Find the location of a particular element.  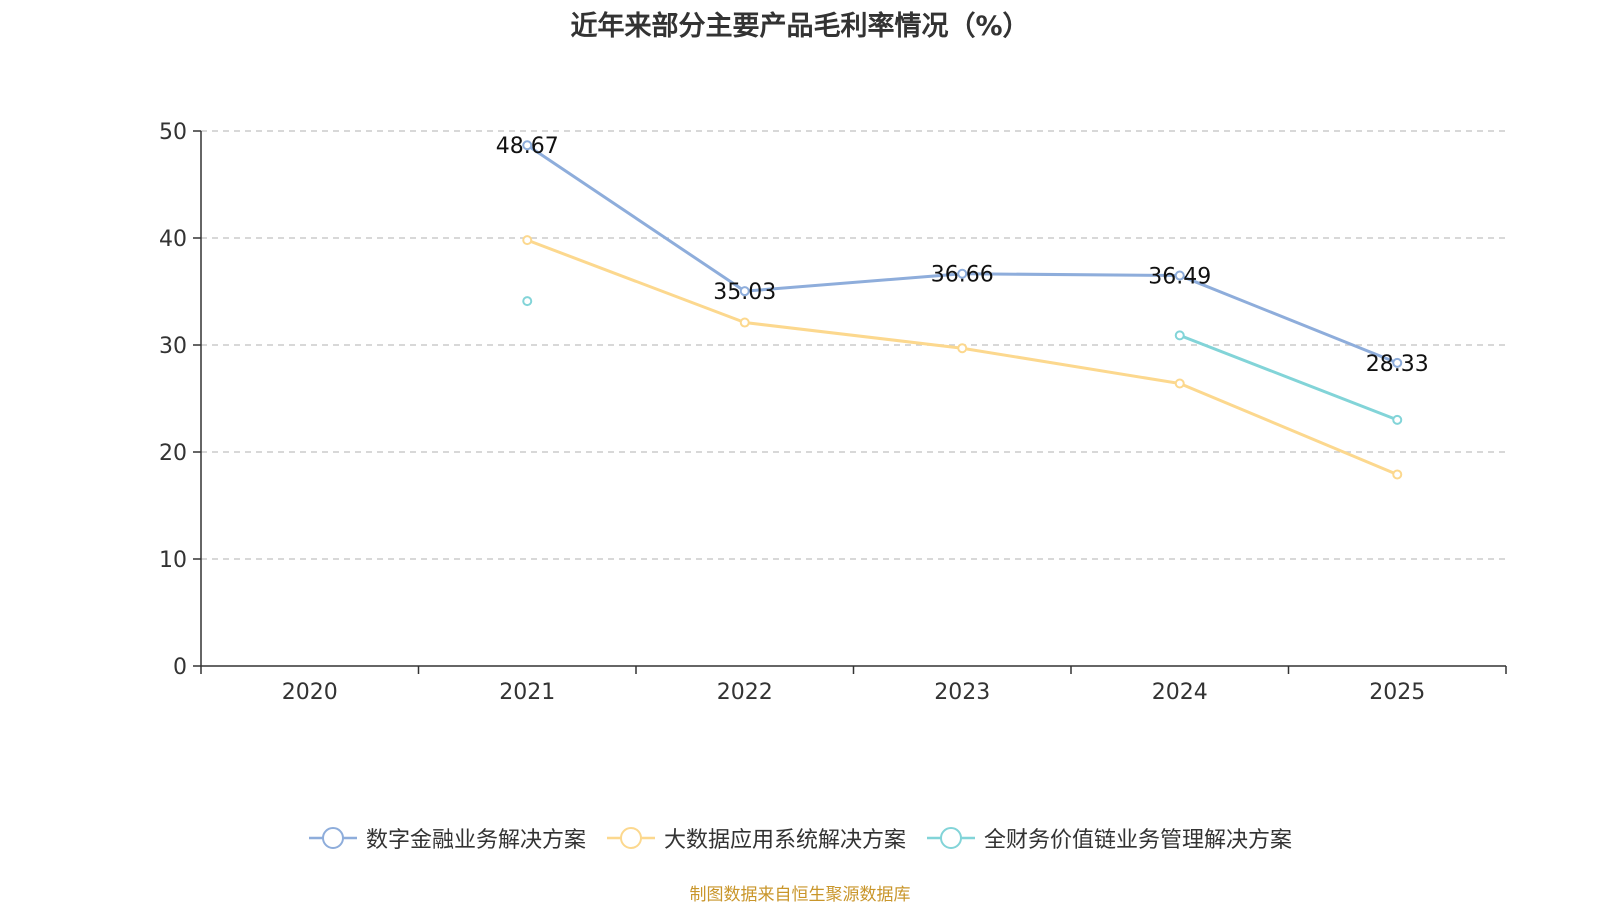

legend-item: 数字金融业务解决方案 is located at coordinates (447, 838).